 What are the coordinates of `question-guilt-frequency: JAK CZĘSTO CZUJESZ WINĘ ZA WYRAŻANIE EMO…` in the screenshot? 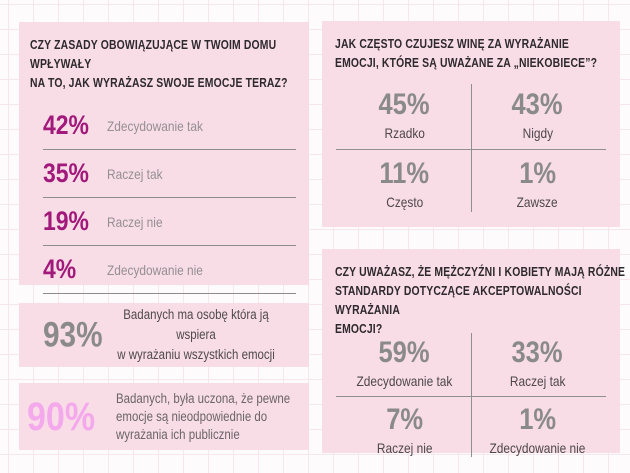 It's located at (466, 53).